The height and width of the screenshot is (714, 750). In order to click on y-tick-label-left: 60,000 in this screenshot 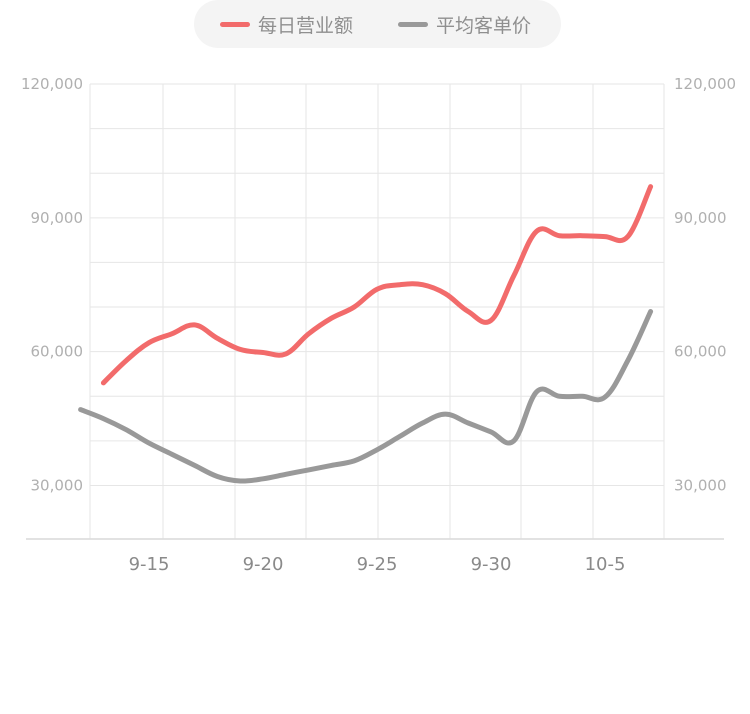, I will do `click(57, 352)`.